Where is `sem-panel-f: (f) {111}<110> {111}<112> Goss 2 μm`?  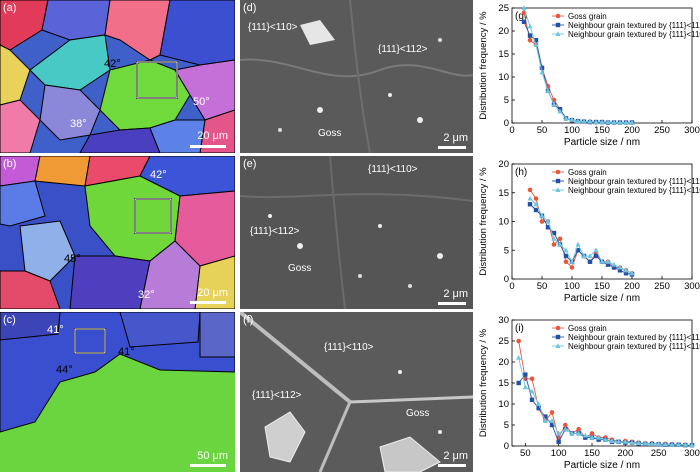
sem-panel-f: (f) {111}<110> {111}<112> Goss 2 μm is located at coordinates (356, 392).